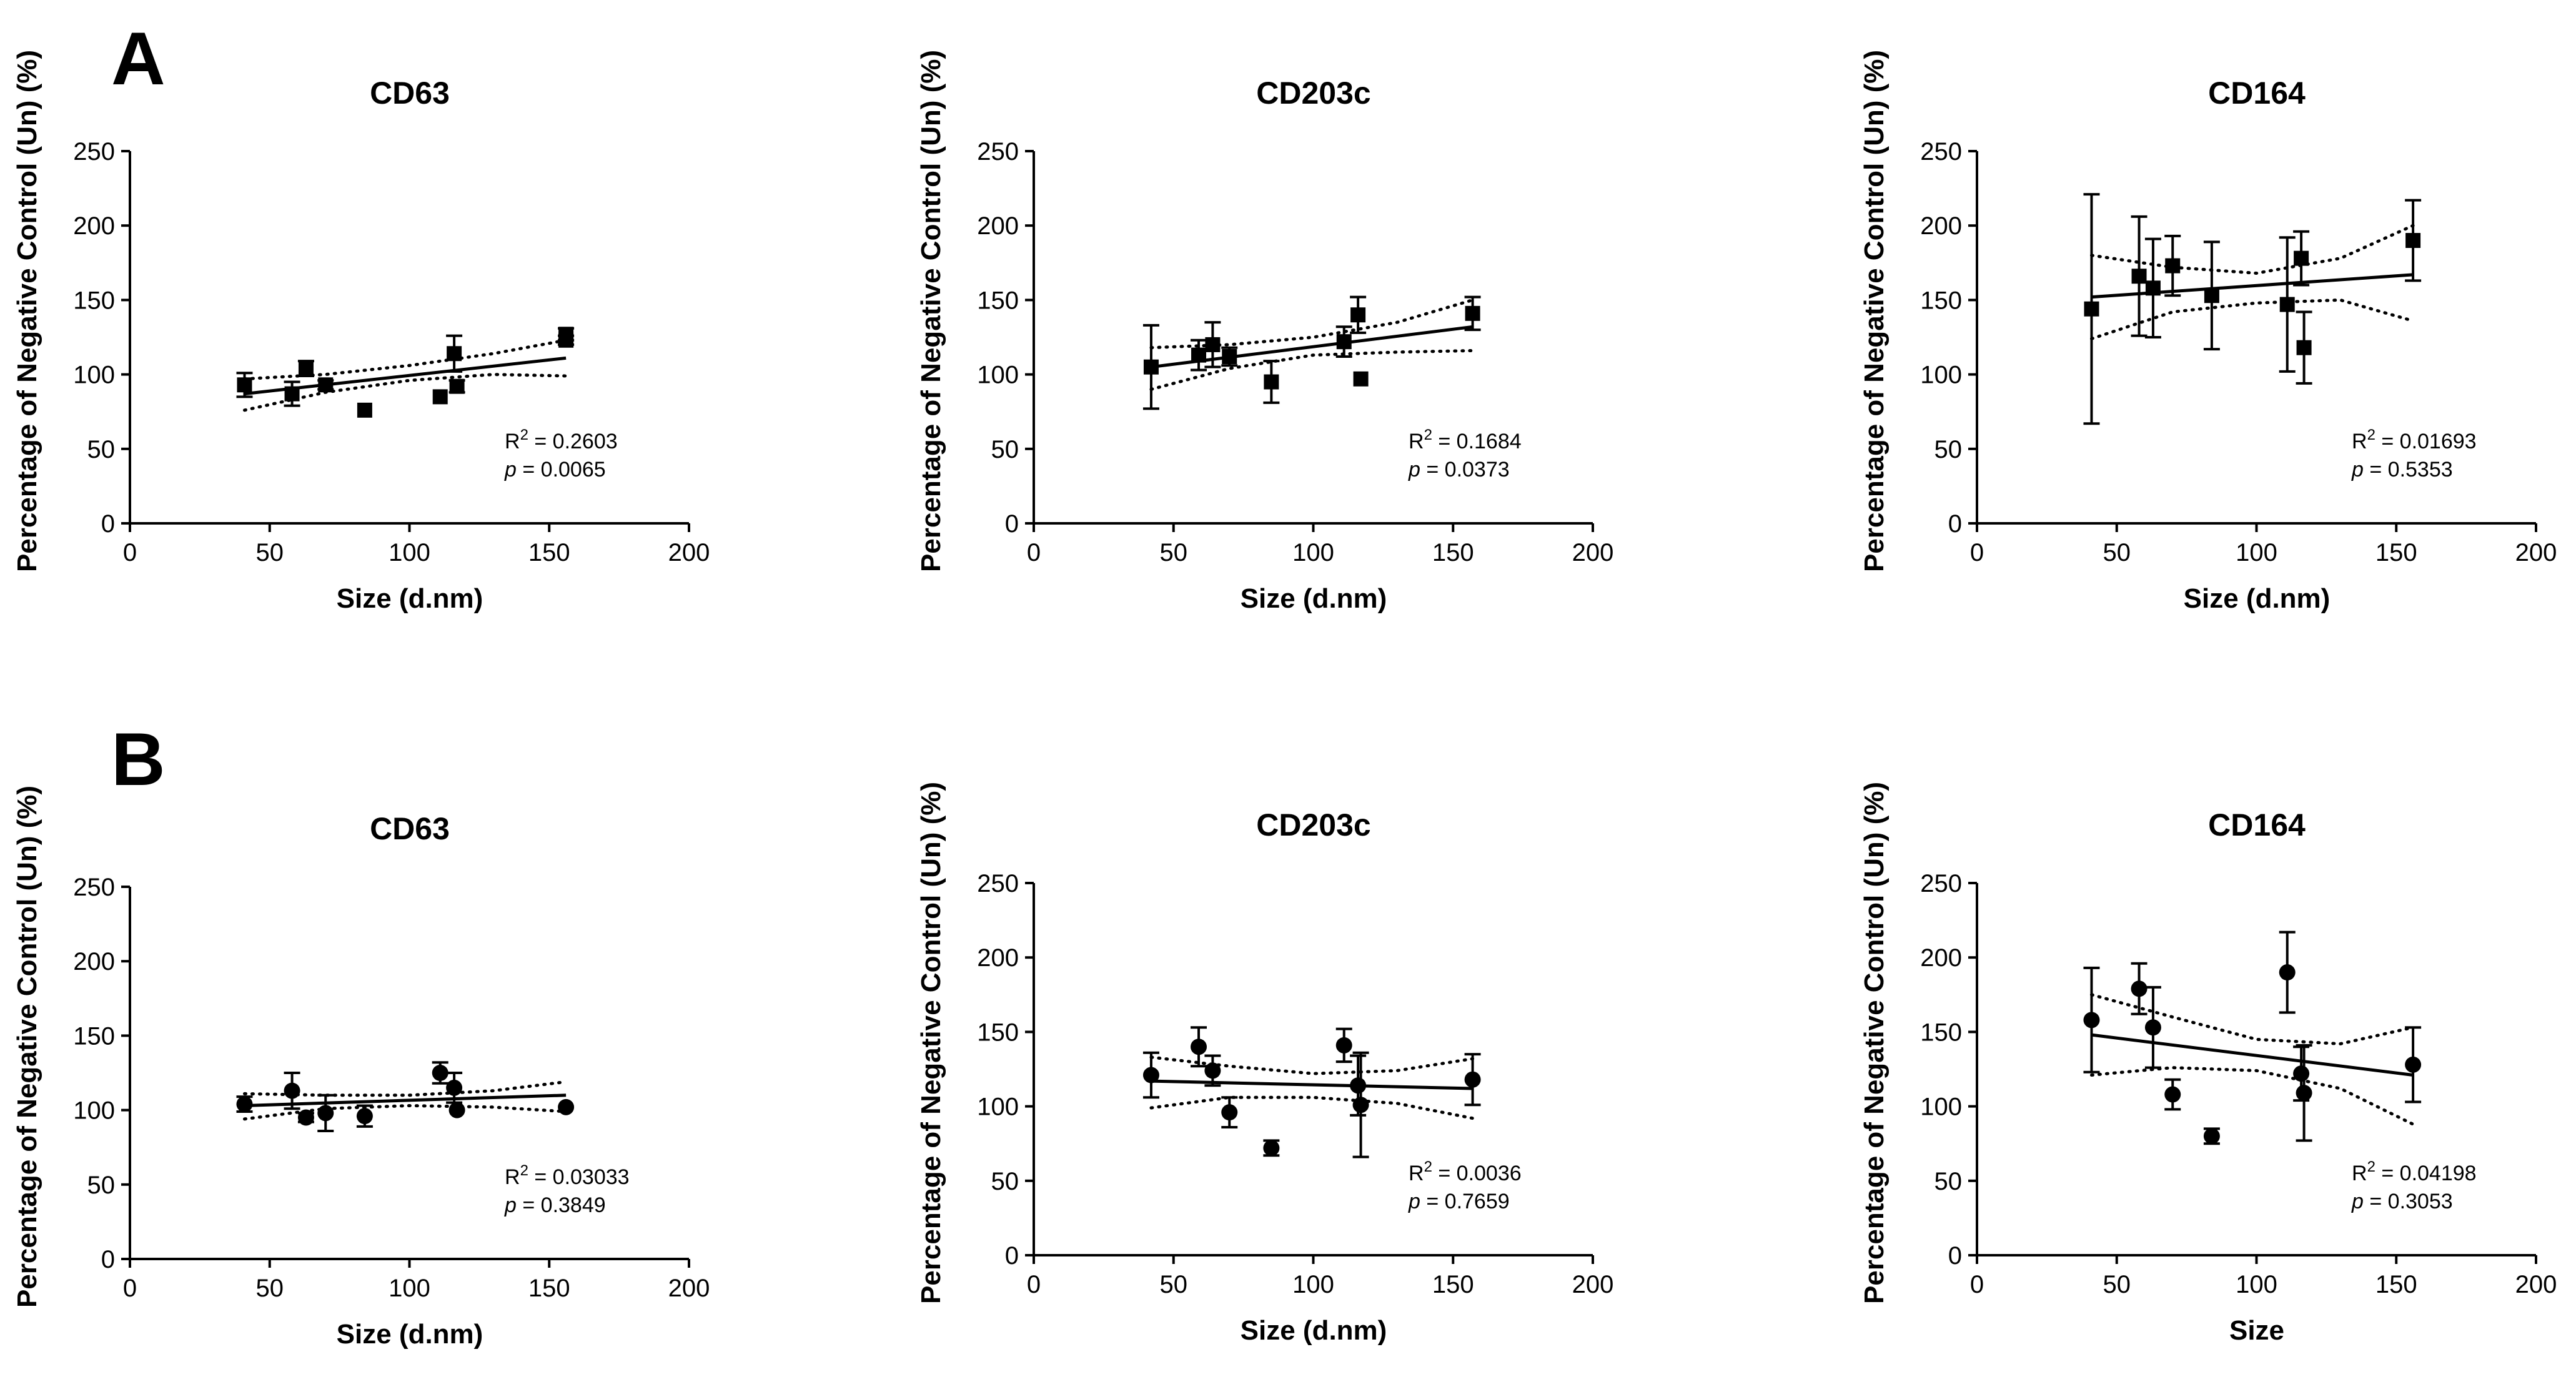 The width and height of the screenshot is (2576, 1392). Describe the element at coordinates (555, 1205) in the screenshot. I see `p-value-annotation: p = 0.3849` at that location.